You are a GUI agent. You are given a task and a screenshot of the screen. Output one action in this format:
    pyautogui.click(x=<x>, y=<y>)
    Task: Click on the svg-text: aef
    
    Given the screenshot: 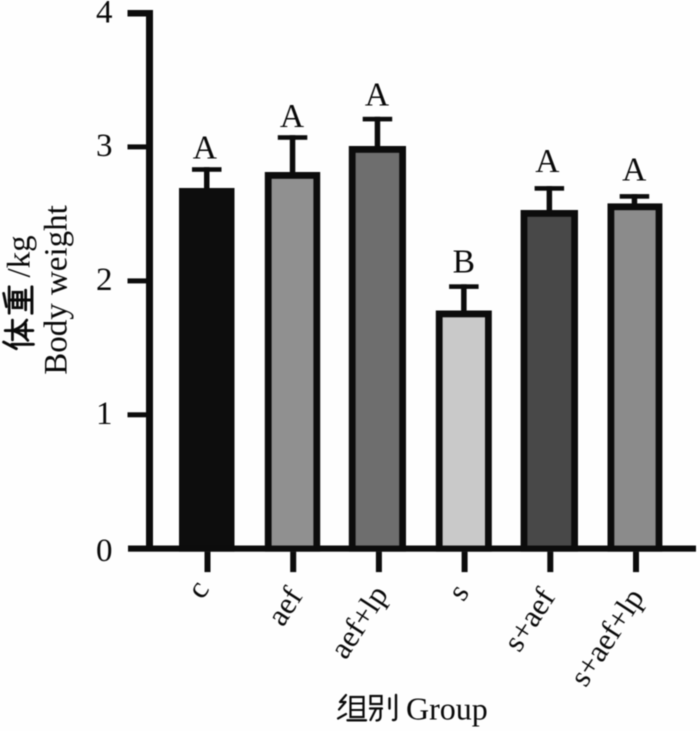 What is the action you would take?
    pyautogui.click(x=284, y=605)
    